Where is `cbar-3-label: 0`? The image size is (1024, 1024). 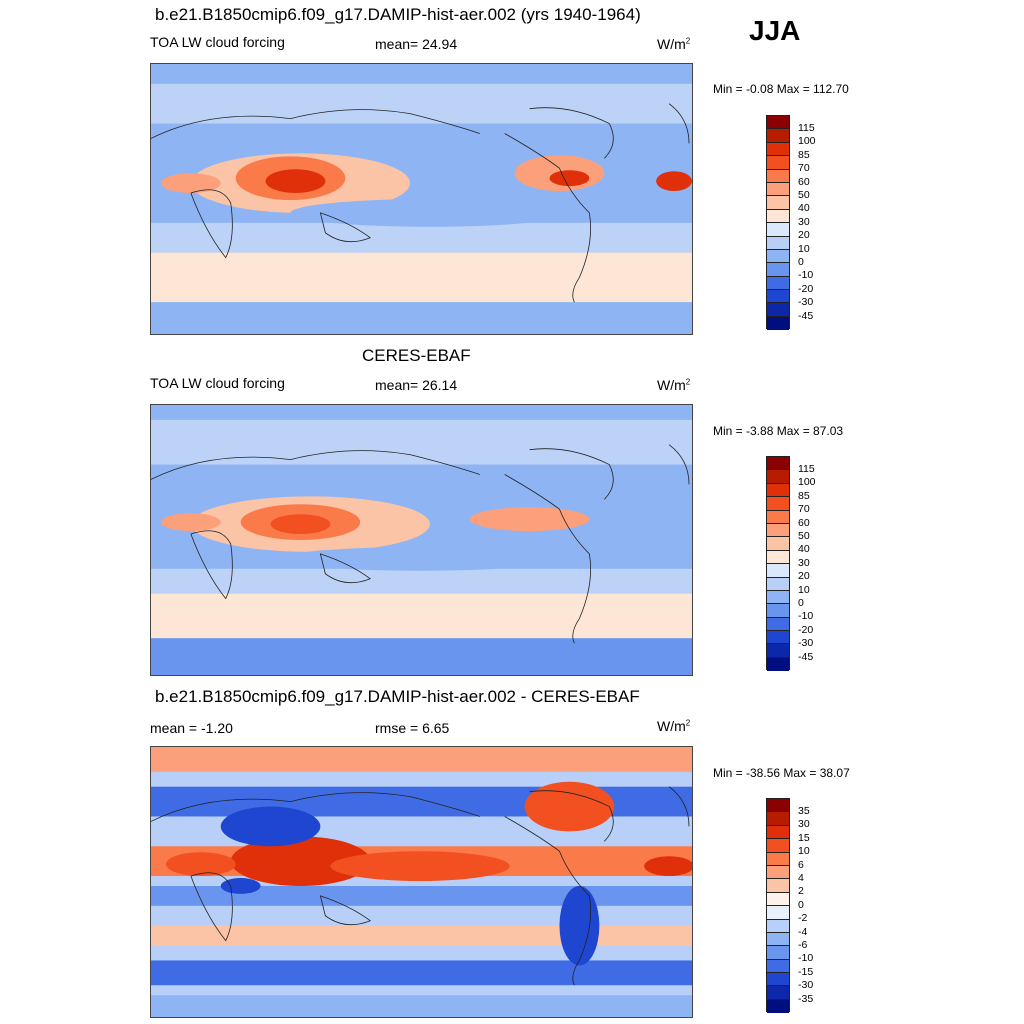
cbar-3-label: 0 is located at coordinates (801, 904).